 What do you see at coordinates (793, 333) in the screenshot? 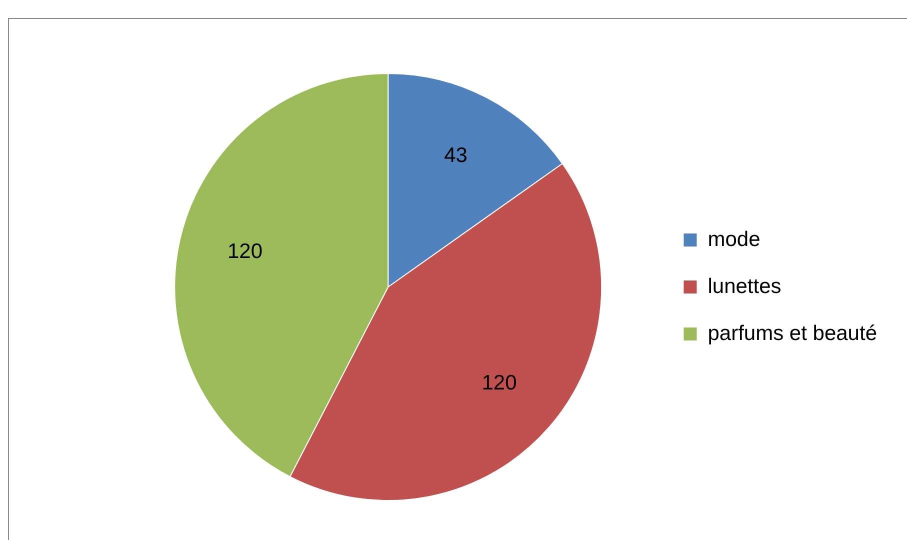
I see `legend-label: parfums et beauté` at bounding box center [793, 333].